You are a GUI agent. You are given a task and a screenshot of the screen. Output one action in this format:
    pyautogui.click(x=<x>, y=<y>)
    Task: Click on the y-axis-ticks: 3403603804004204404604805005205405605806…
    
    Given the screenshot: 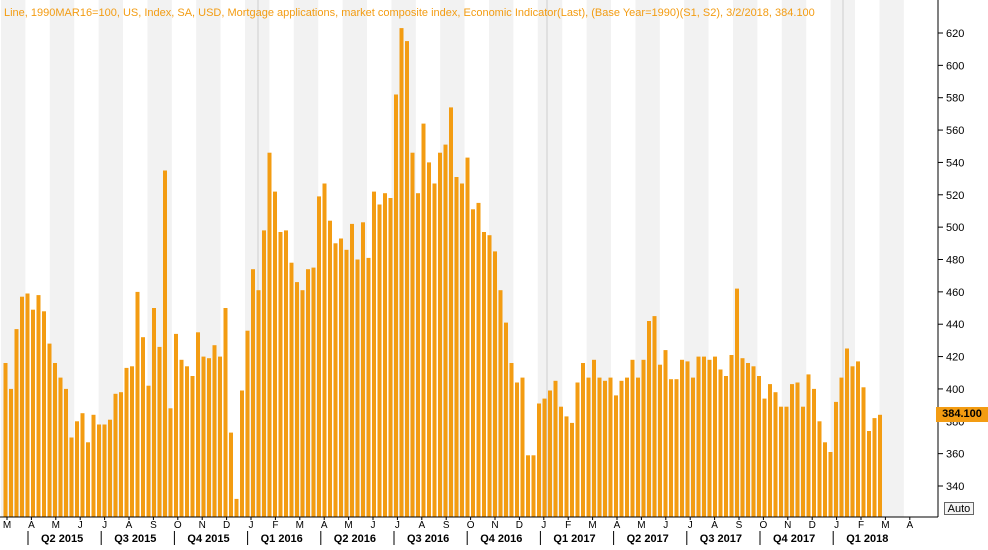 What is the action you would take?
    pyautogui.click(x=951, y=260)
    